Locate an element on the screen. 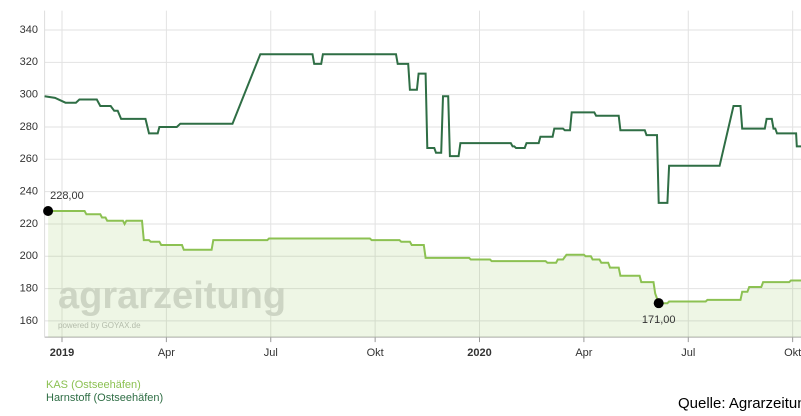 The height and width of the screenshot is (416, 801). y-tick-label: 260 is located at coordinates (29, 159).